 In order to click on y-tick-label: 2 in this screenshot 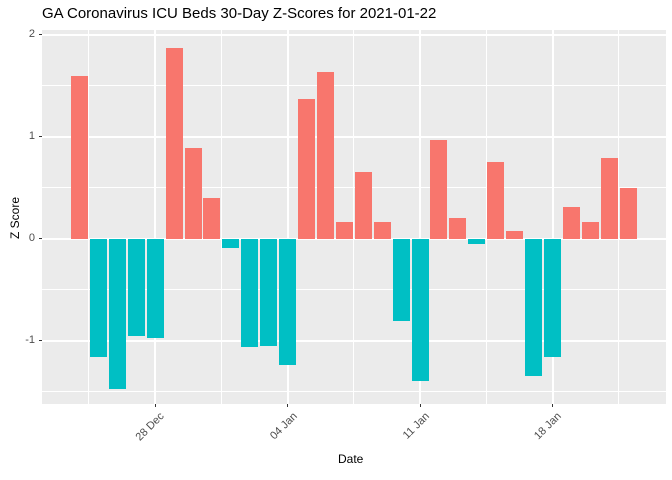, I will do `click(31, 34)`.